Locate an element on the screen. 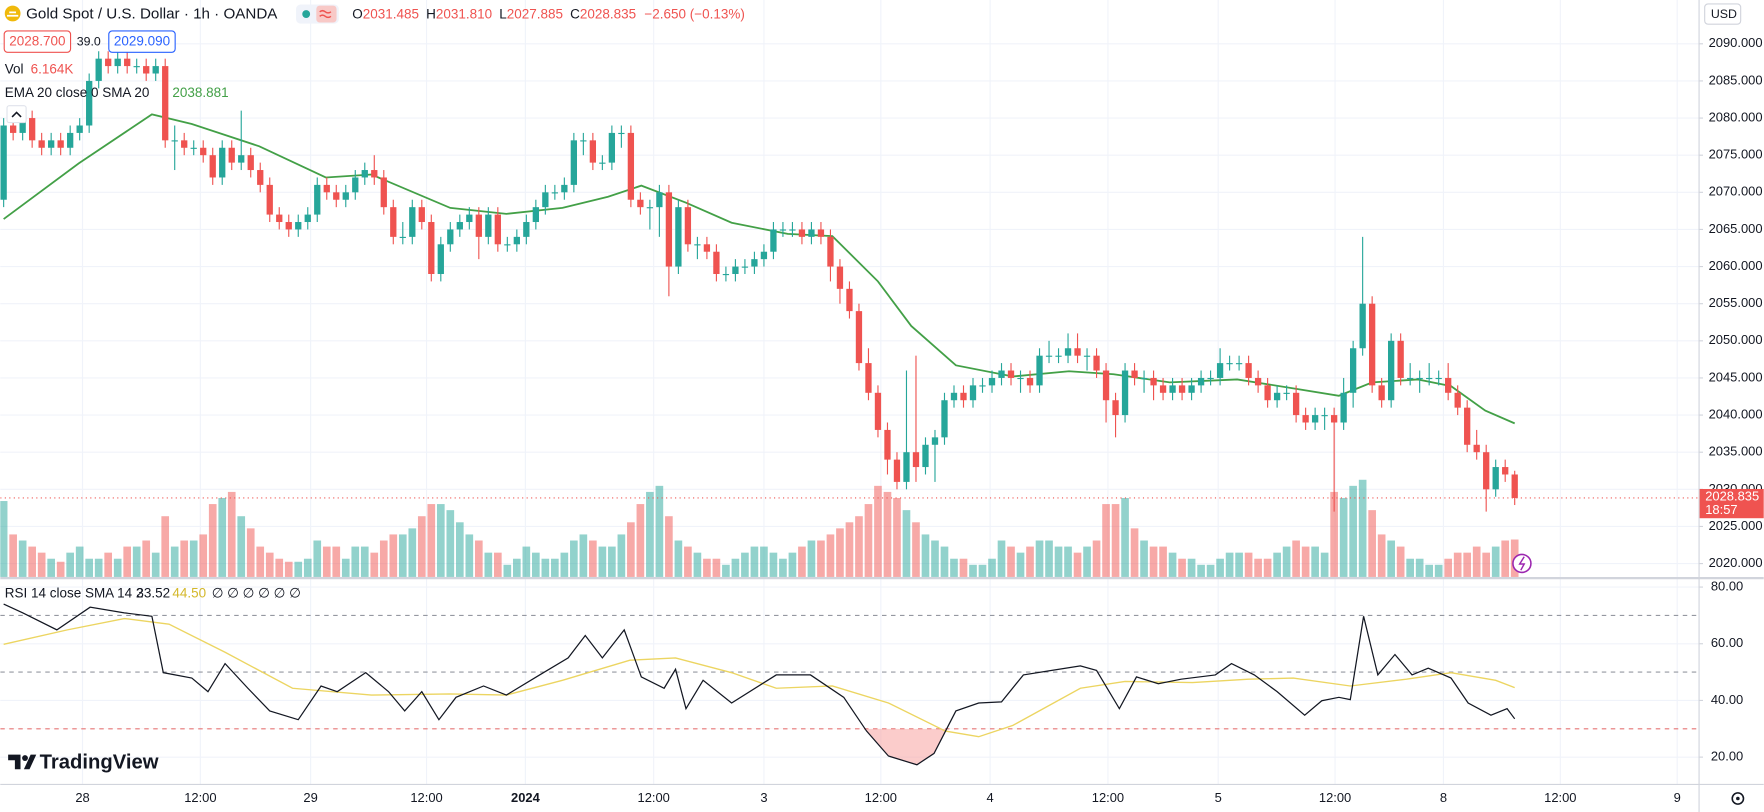  settings-icon is located at coordinates (1738, 798).